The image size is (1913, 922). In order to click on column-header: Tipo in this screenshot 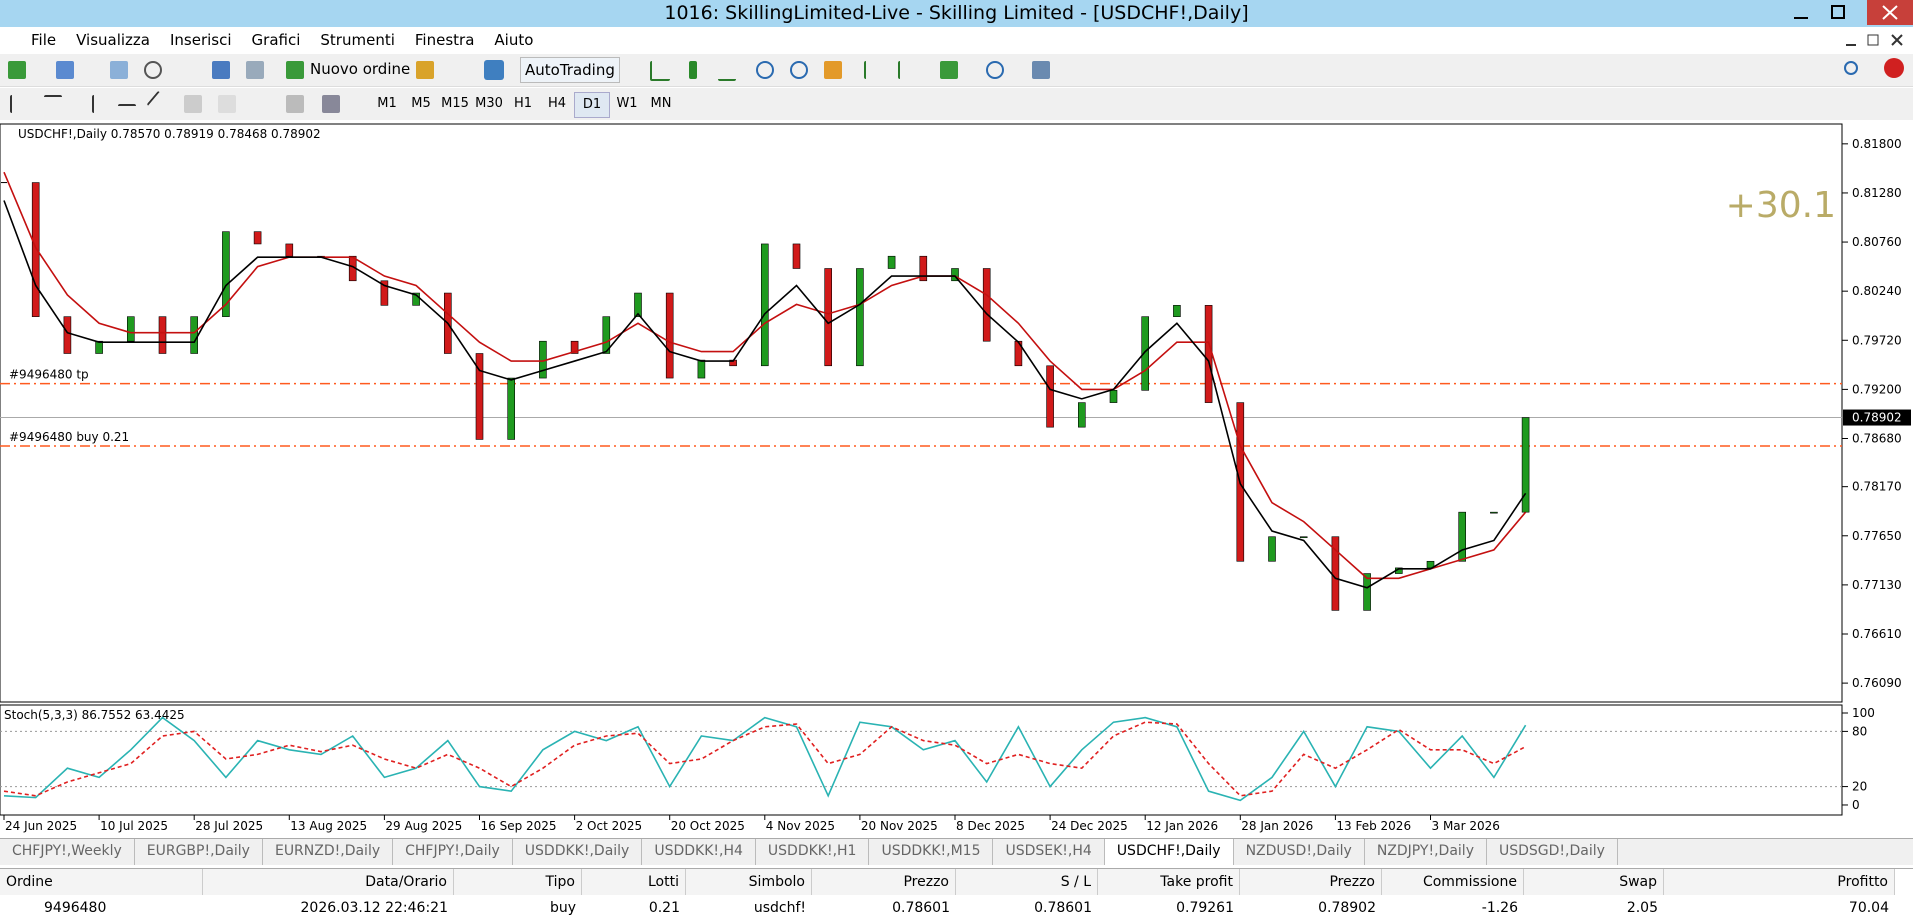, I will do `click(518, 882)`.